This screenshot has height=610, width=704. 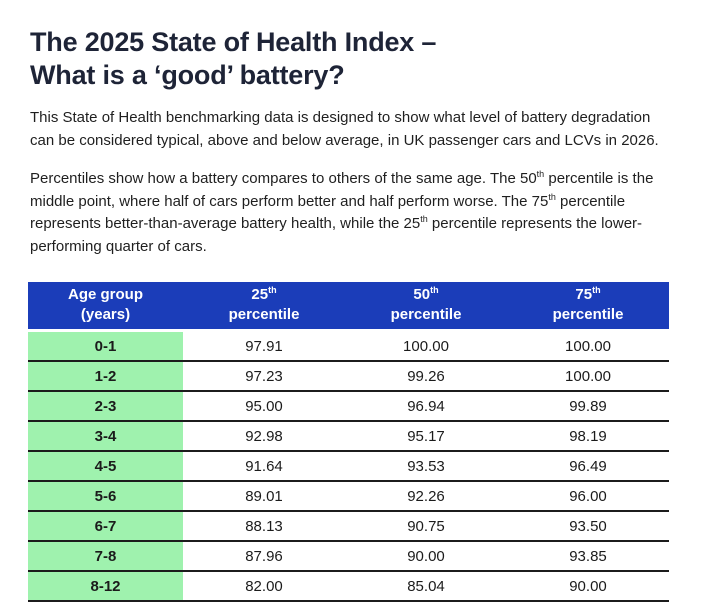 I want to click on table-row: 1-2 97.23 99.26 100.00, so click(x=348, y=376).